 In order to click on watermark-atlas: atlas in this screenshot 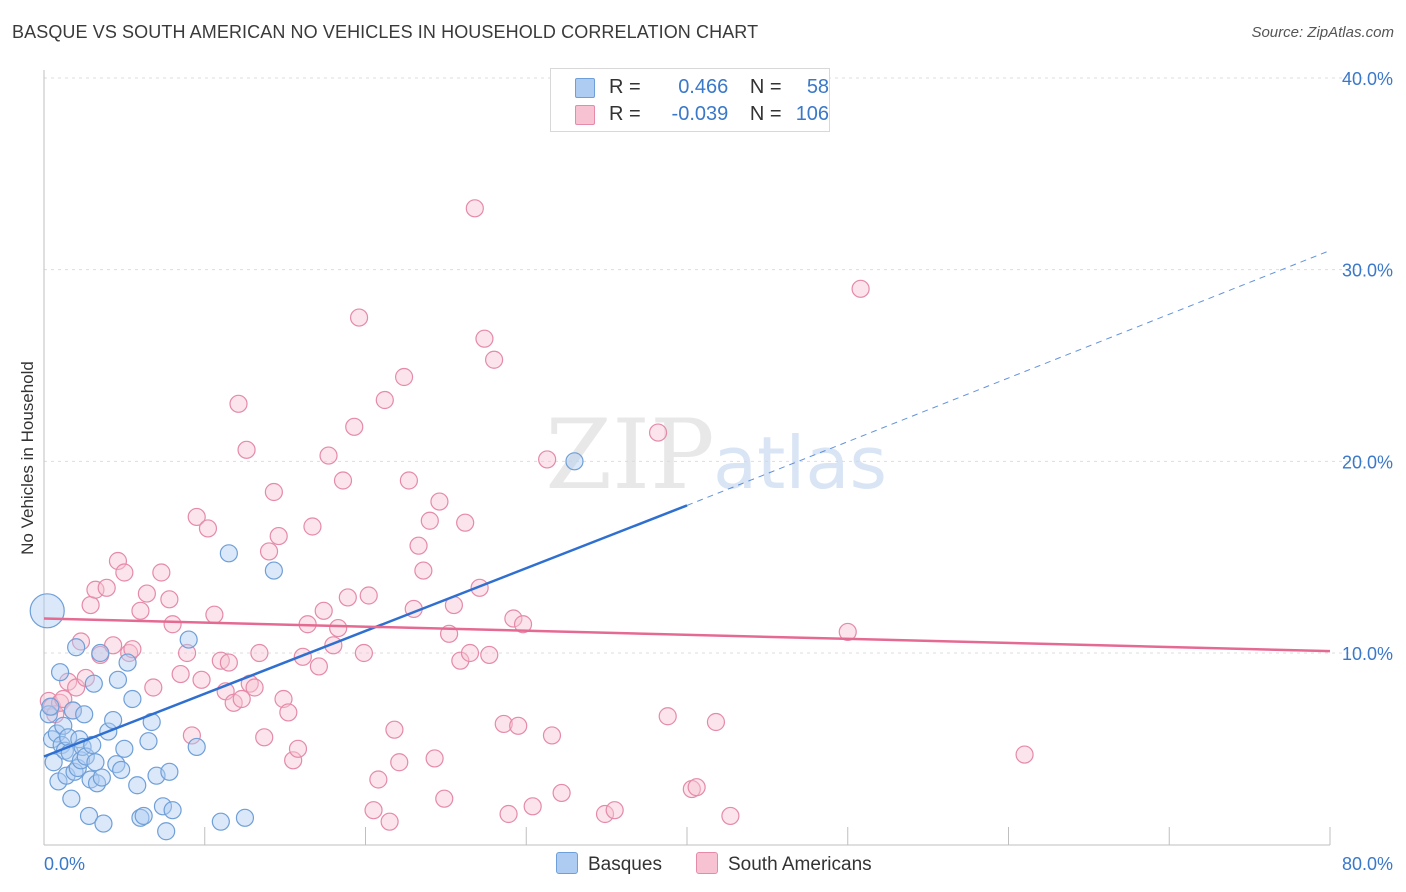, I will do `click(800, 463)`.